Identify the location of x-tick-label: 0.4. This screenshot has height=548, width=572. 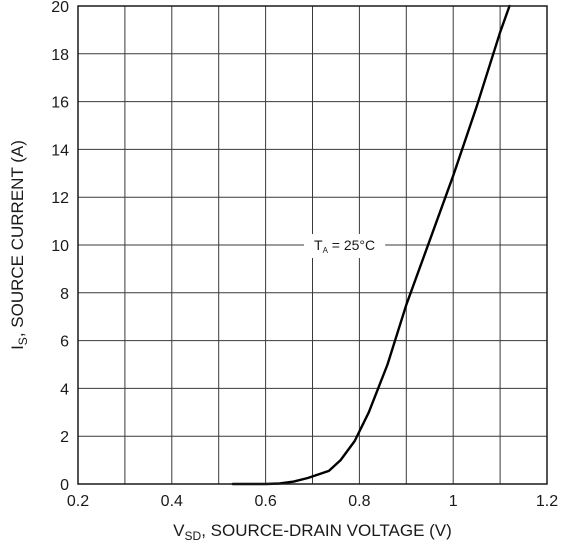
(172, 501).